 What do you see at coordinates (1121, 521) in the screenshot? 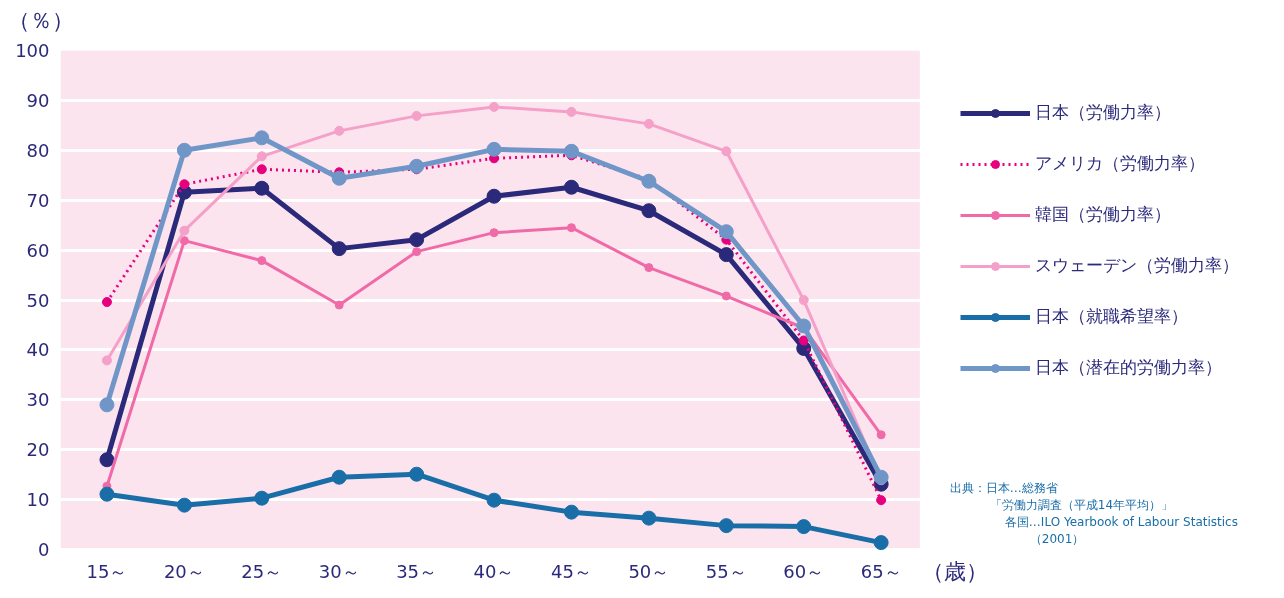
I see `text: 各国…ILO Yearbook of Labour Statistics` at bounding box center [1121, 521].